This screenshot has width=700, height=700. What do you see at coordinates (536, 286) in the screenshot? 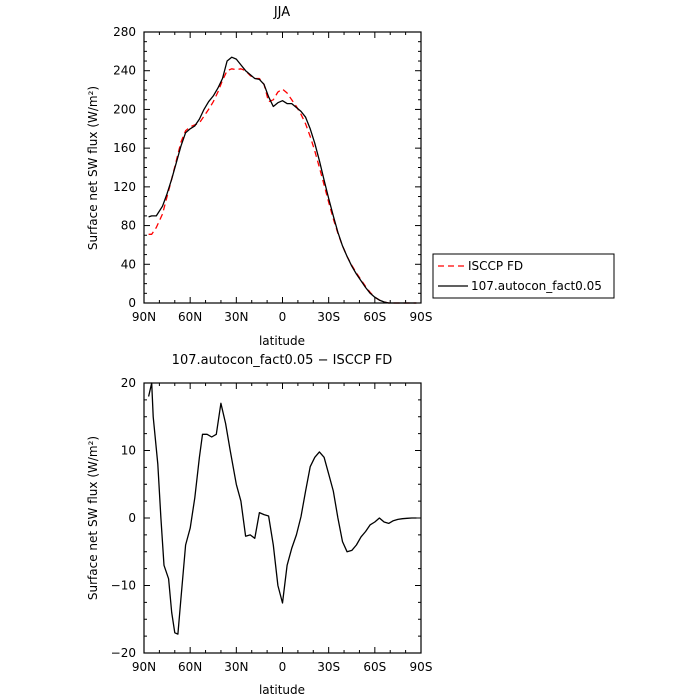
I see `legend-label-model: 107.autocon_fact0.05` at bounding box center [536, 286].